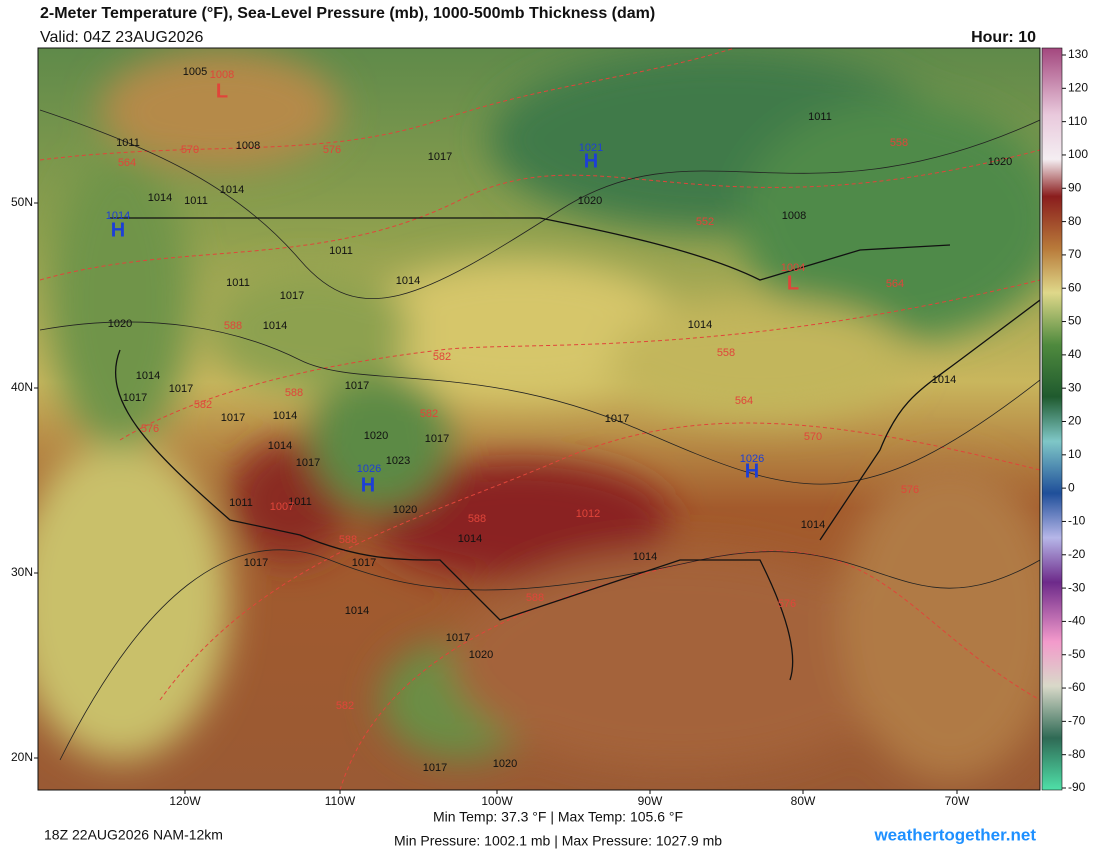  Describe the element at coordinates (22, 387) in the screenshot. I see `lat-label: 40N` at that location.